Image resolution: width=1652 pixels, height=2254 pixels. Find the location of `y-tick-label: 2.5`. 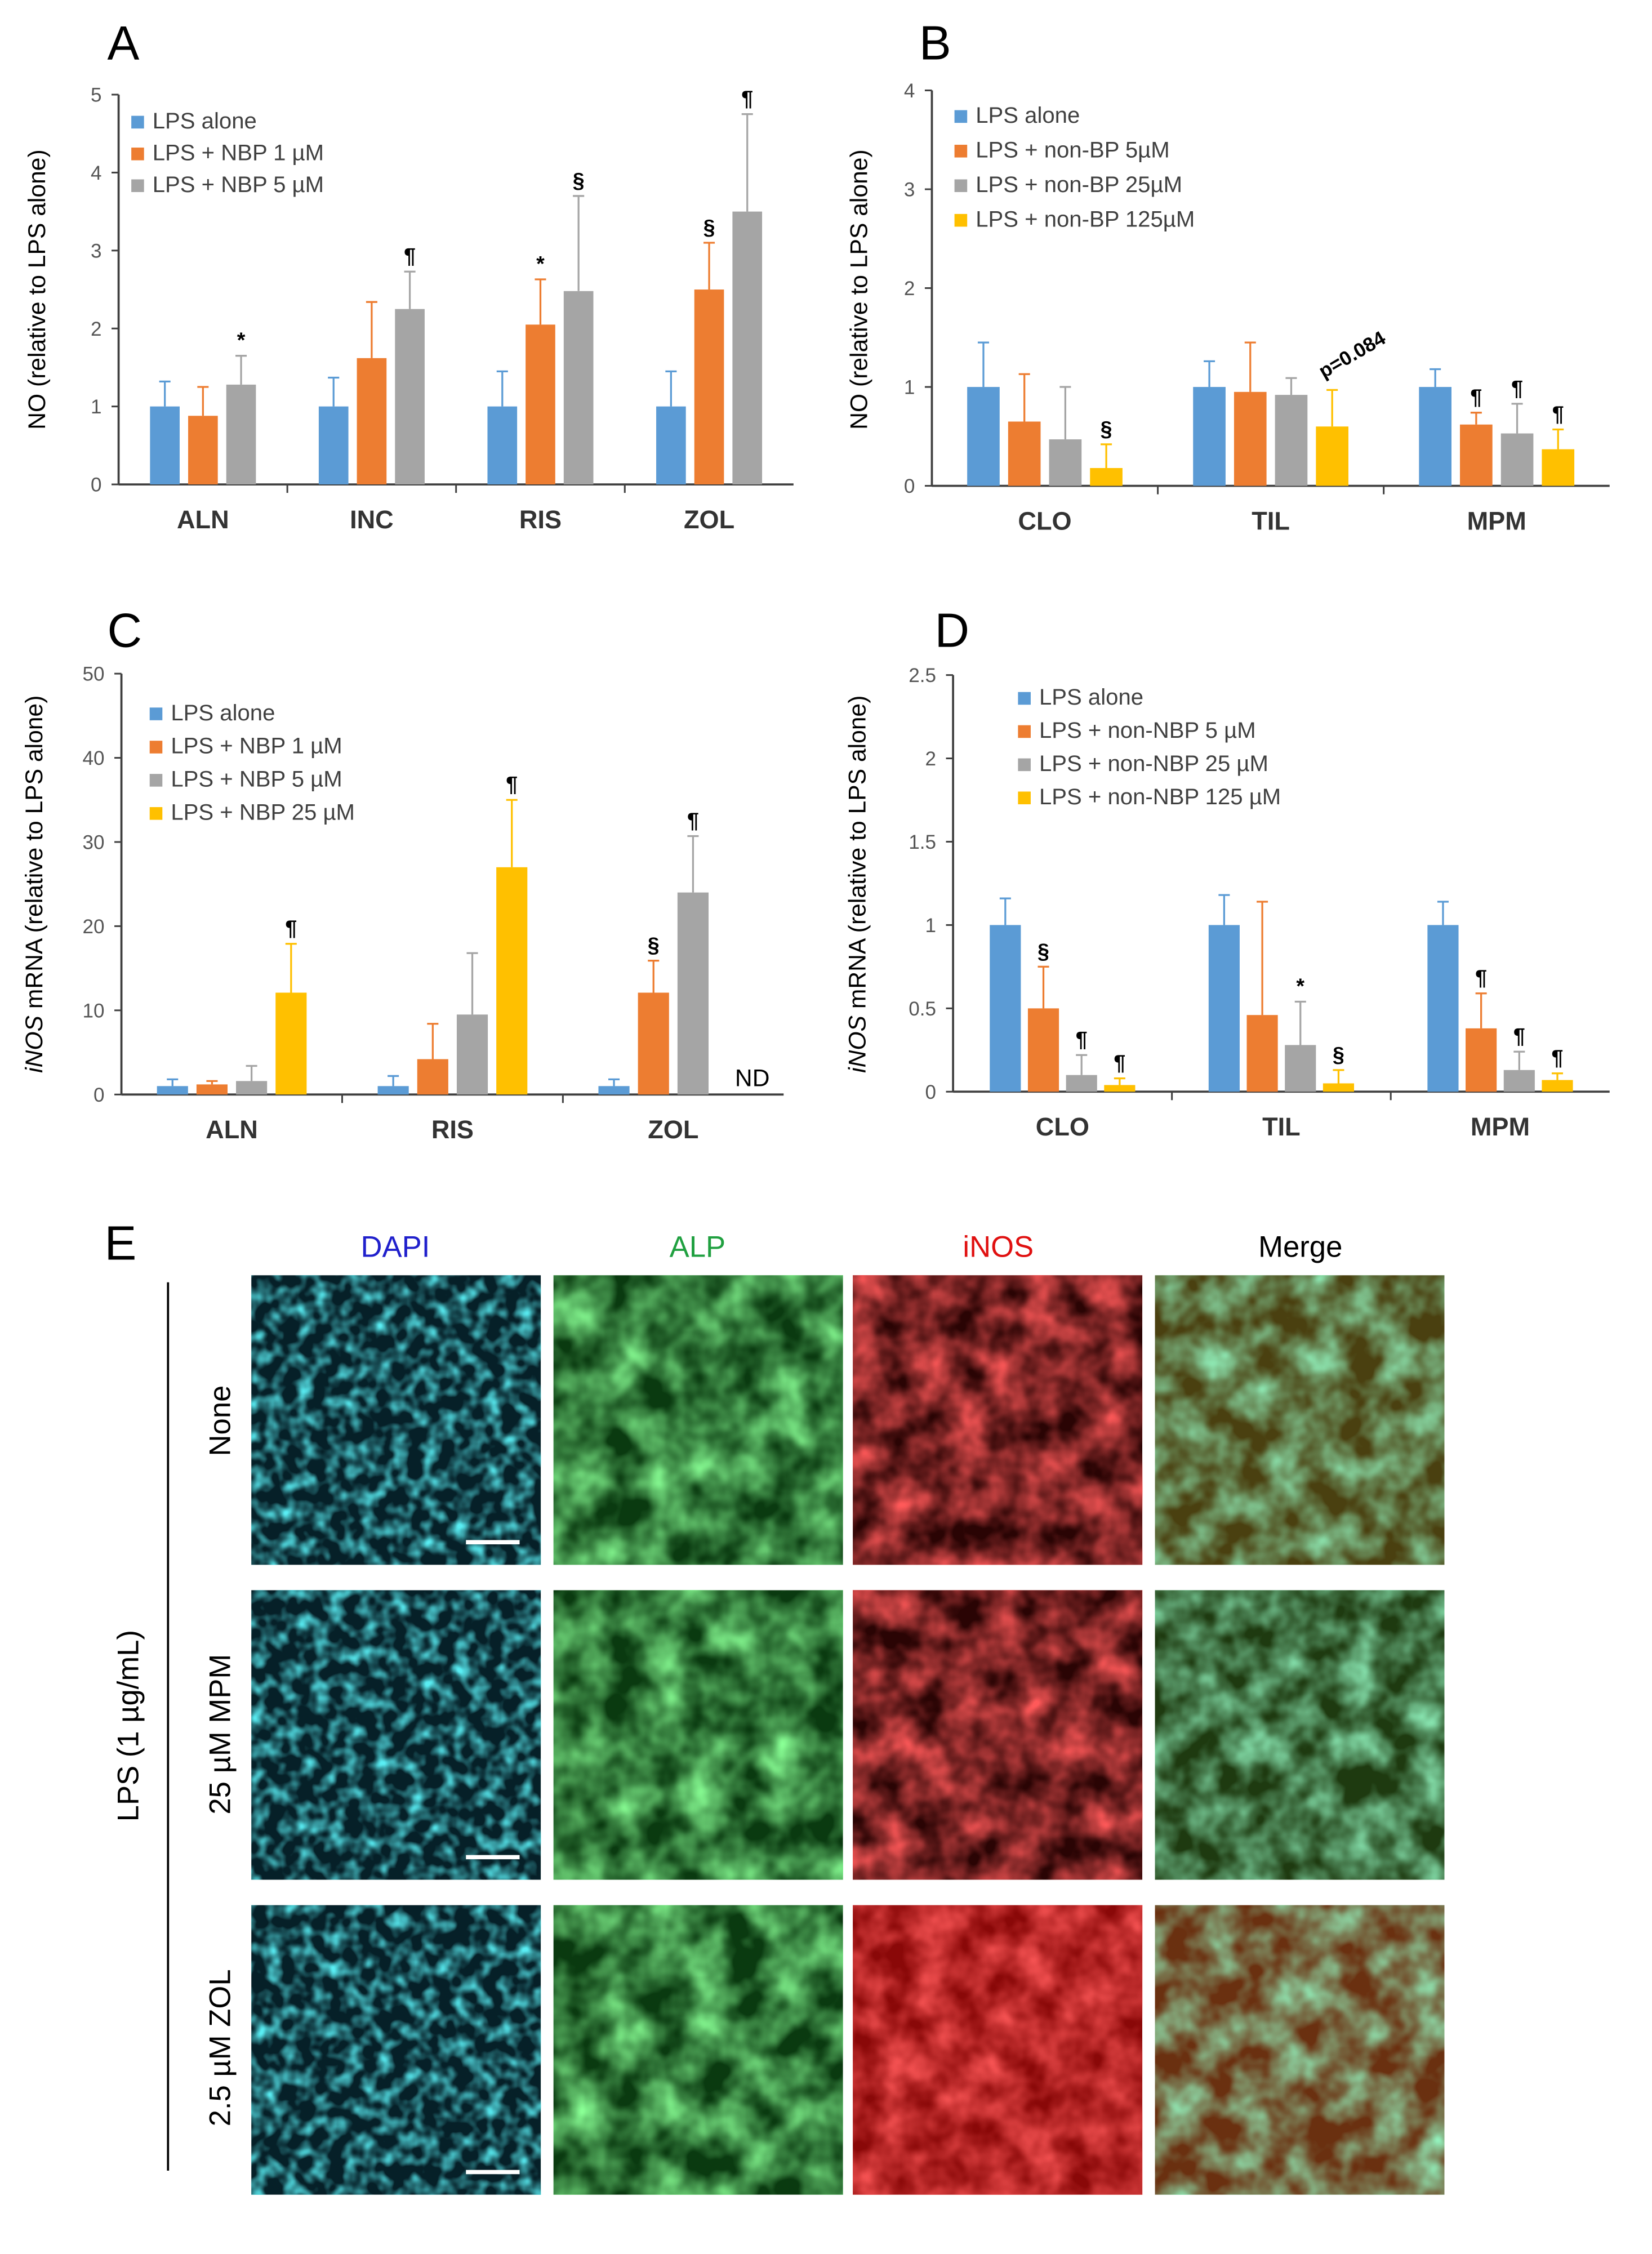

y-tick-label: 2.5 is located at coordinates (923, 676).